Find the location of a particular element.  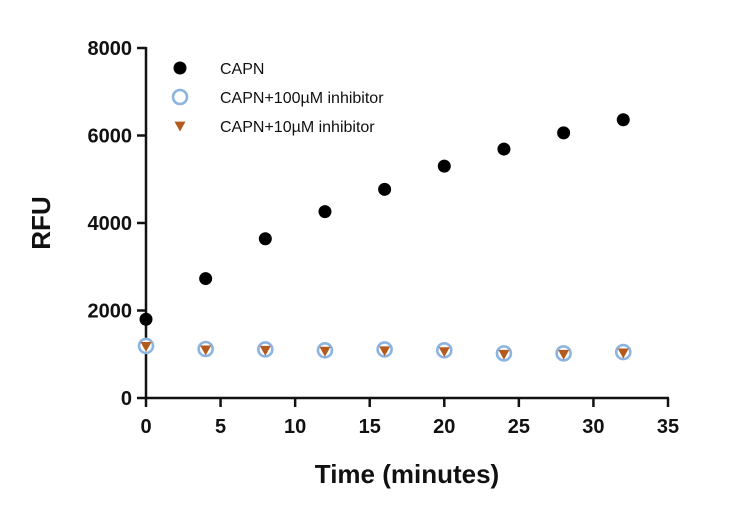

x-ticks: 0 5 10 15 20 25 30 35 is located at coordinates (409, 418).